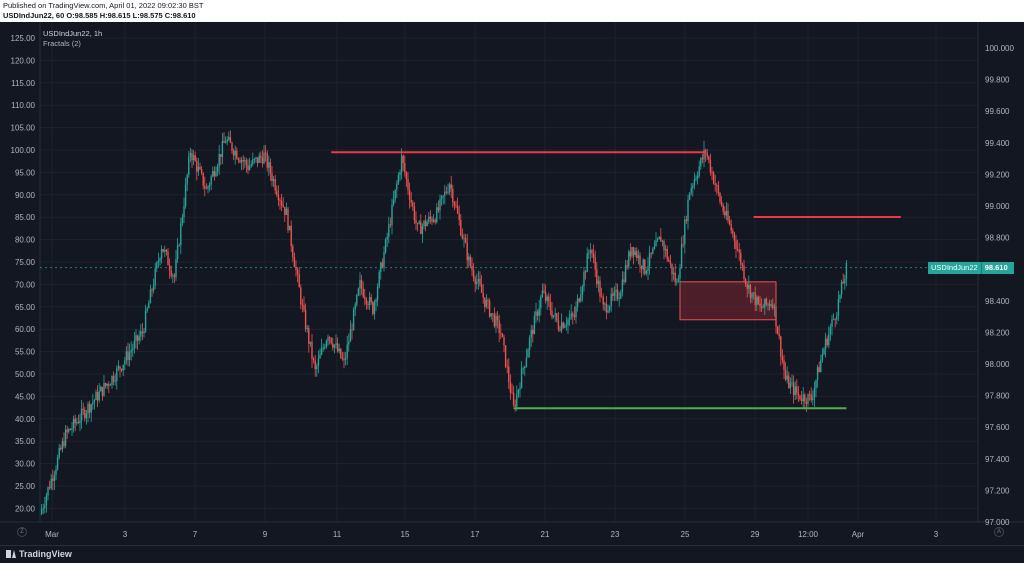 This screenshot has height=563, width=1024. Describe the element at coordinates (22, 532) in the screenshot. I see `zoom-left-button: Z` at that location.